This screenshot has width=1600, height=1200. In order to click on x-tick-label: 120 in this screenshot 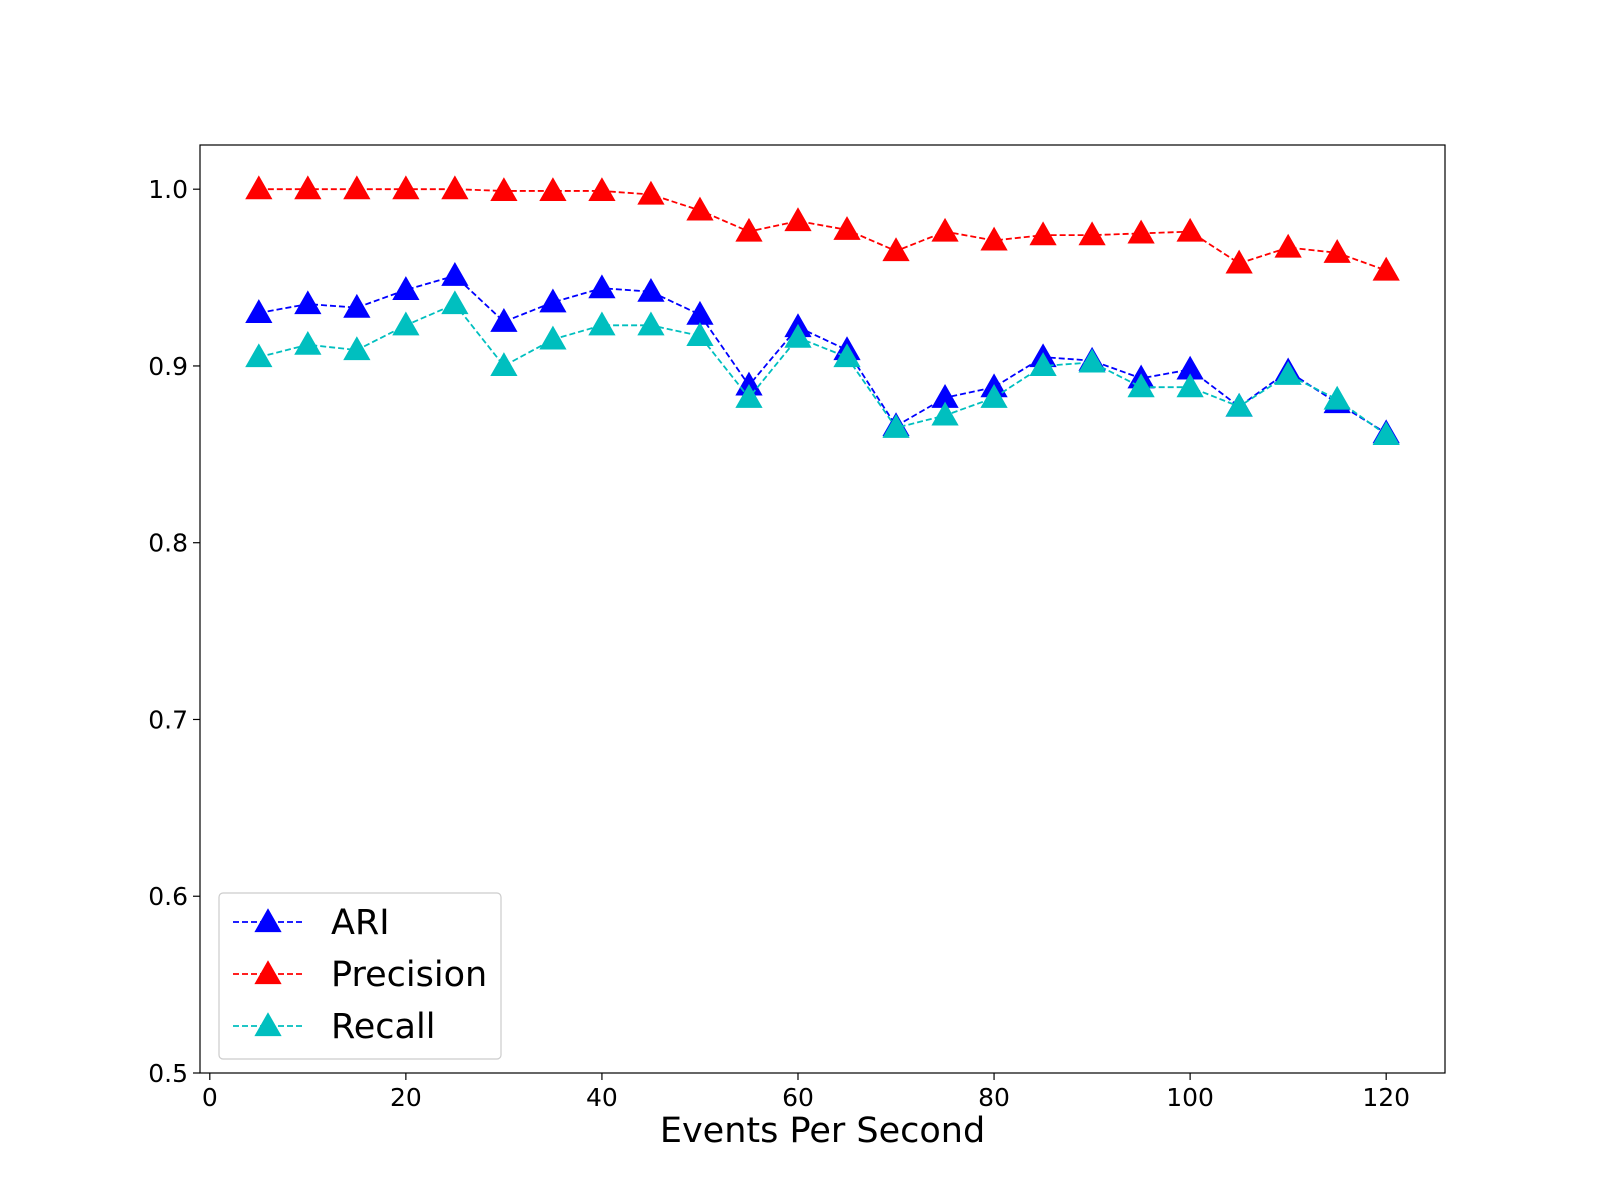, I will do `click(1386, 1097)`.